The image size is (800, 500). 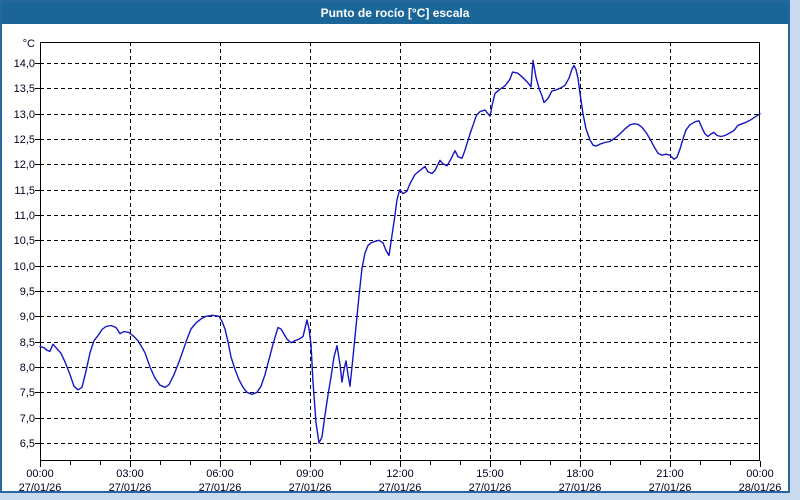 I want to click on x-tick-time-label: 15:00, so click(x=490, y=474).